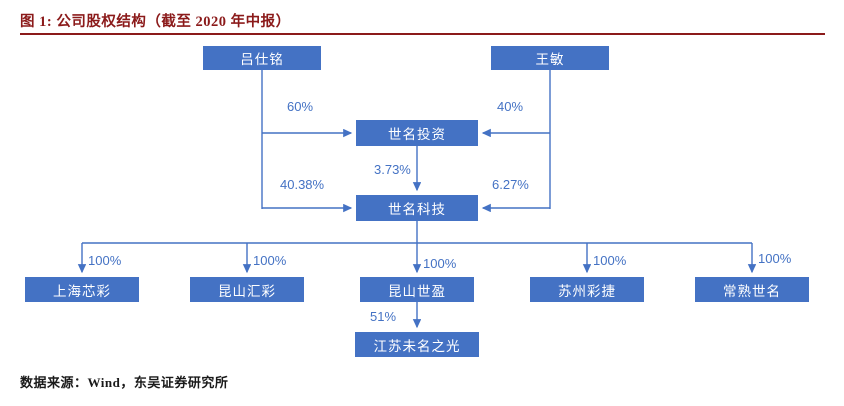 The width and height of the screenshot is (844, 406). Describe the element at coordinates (417, 344) in the screenshot. I see `node-jiangsu-weiming-light: 江苏未名之光` at that location.